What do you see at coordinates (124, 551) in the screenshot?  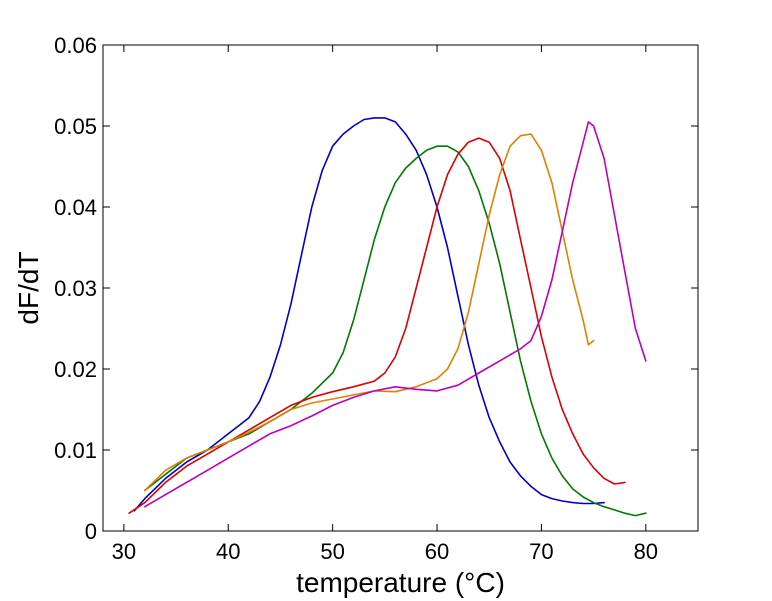 I see `x-tick-label: 30` at bounding box center [124, 551].